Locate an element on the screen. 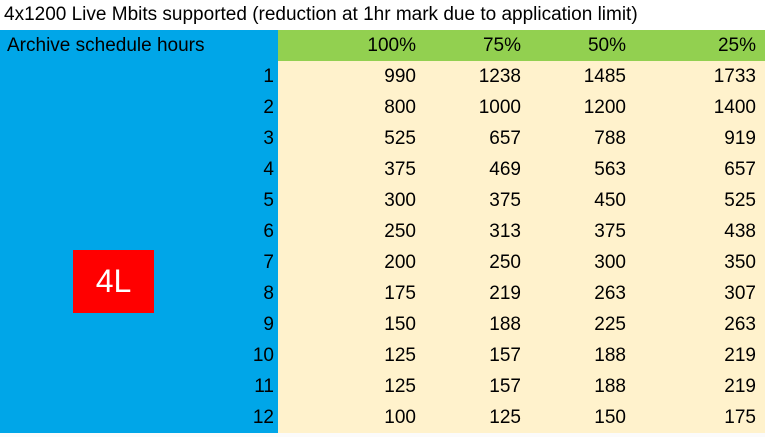 The width and height of the screenshot is (765, 437). hours-cell: 7 is located at coordinates (268, 262).